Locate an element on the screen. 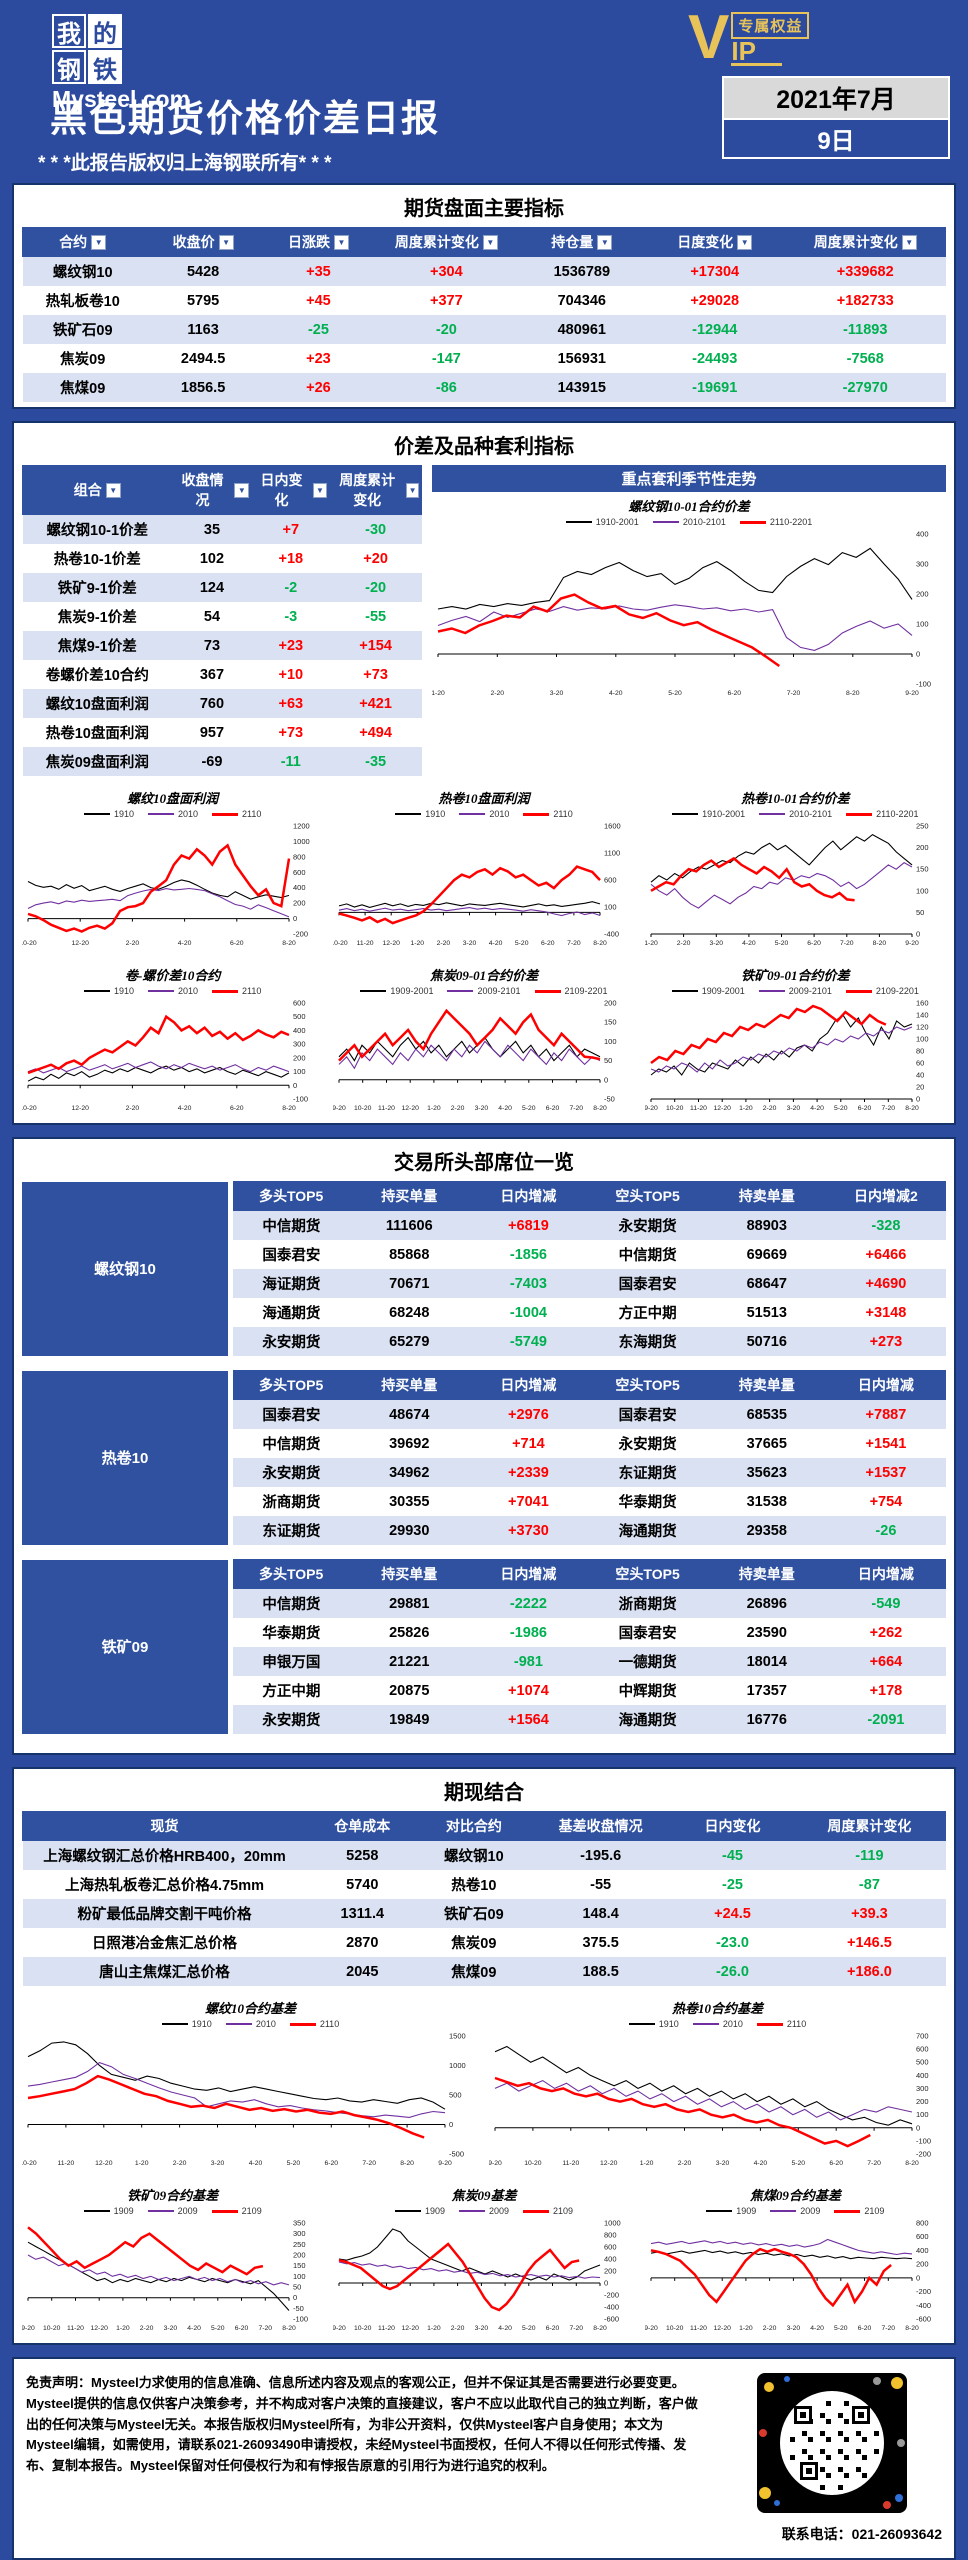  chart-title: 热卷10盘面利润 is located at coordinates (484, 798).